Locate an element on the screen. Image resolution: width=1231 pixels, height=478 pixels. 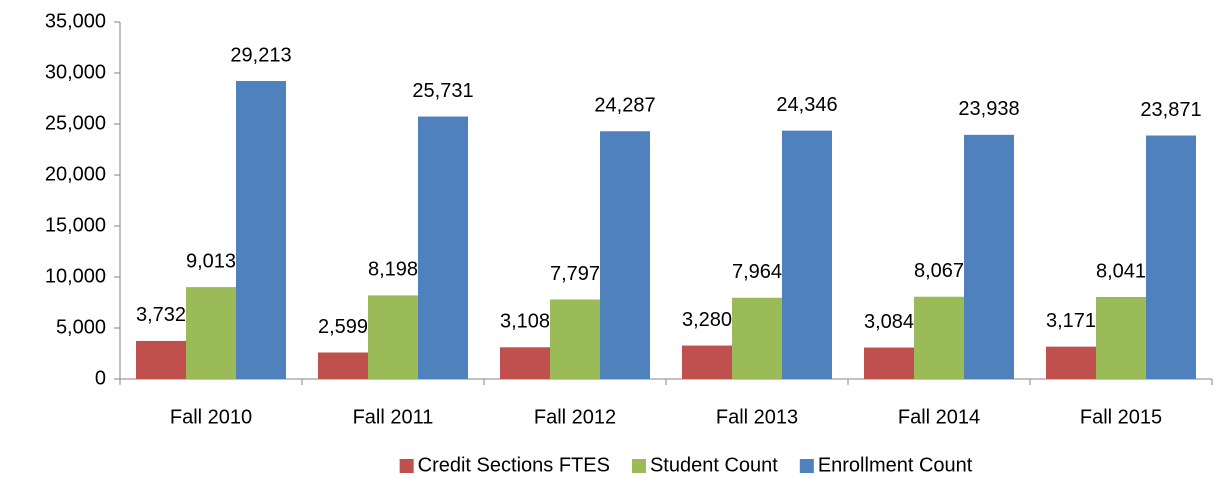
data-label: 7,964 is located at coordinates (757, 272).